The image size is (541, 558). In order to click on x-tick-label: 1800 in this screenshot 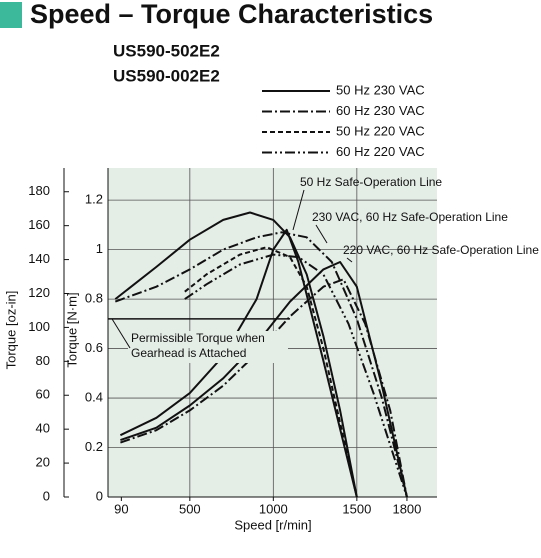, I will do `click(406, 508)`.